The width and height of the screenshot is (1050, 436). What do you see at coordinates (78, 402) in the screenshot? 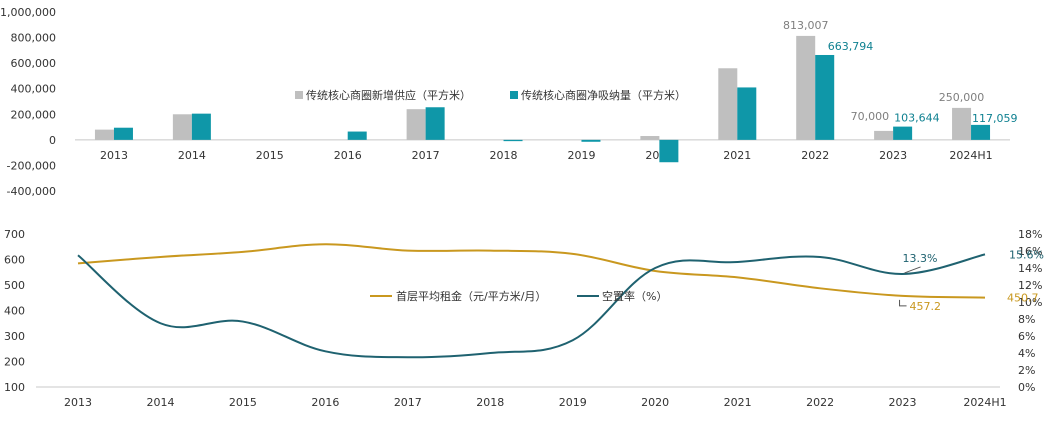
I see `line-x-tick-label: 2013` at bounding box center [78, 402].